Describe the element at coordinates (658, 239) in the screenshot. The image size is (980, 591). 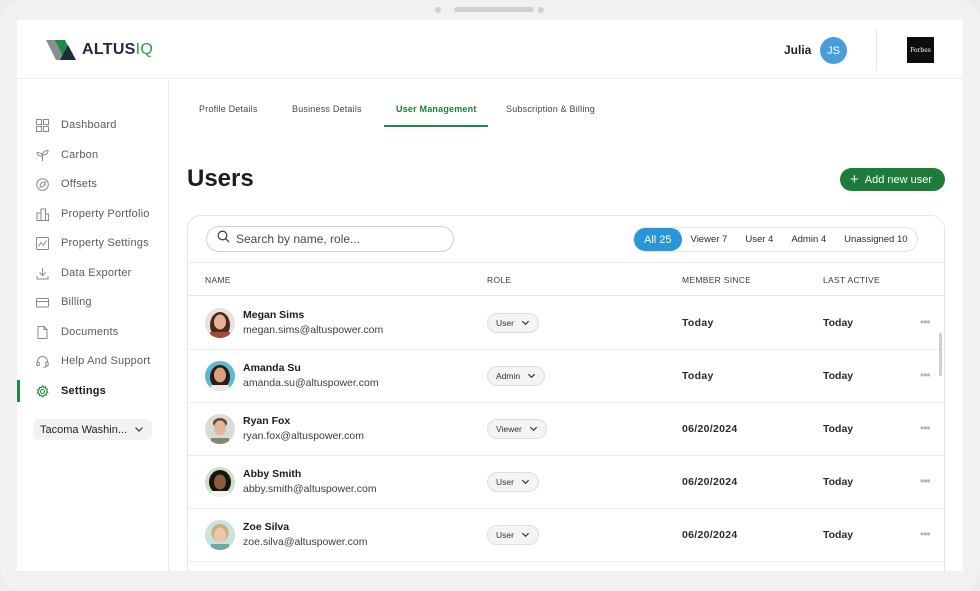
I see `filter-all: All 25` at that location.